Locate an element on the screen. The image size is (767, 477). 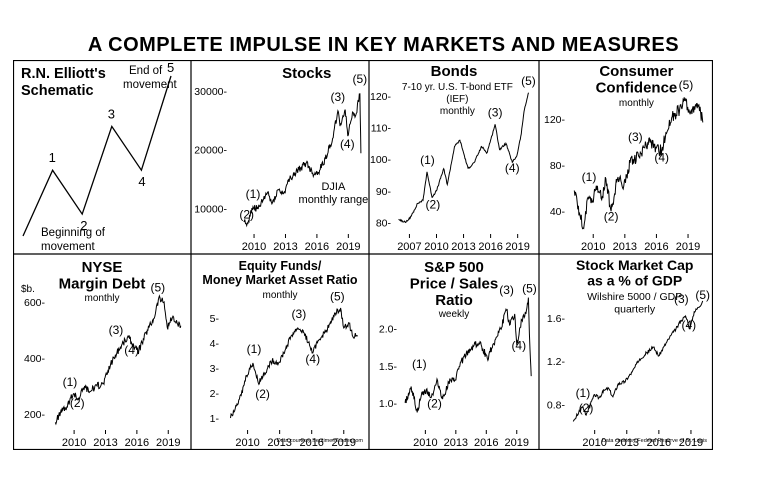
y-tick-label: 0.8- is located at coordinates (556, 405).